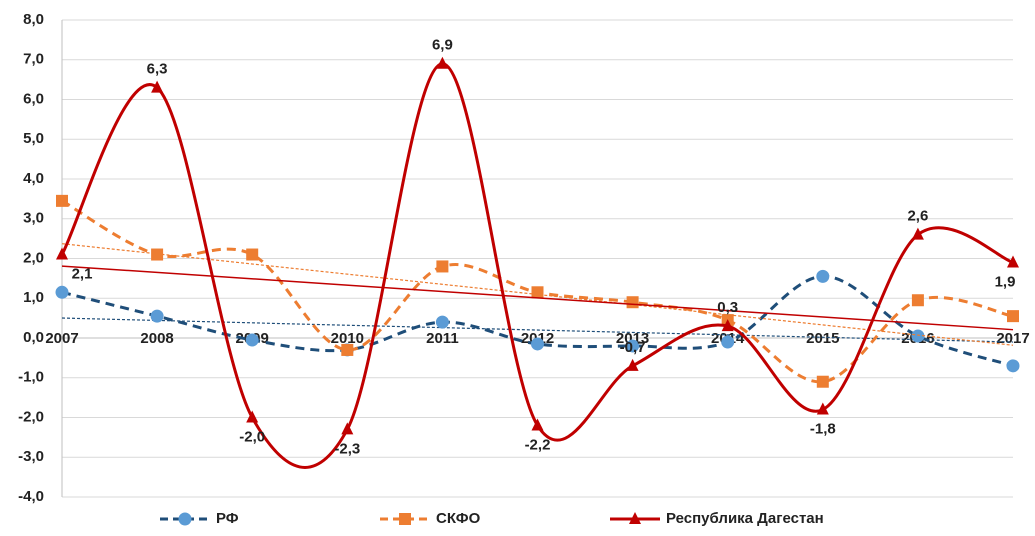  What do you see at coordinates (347, 338) in the screenshot?
I see `x-tick-label: 2010` at bounding box center [347, 338].